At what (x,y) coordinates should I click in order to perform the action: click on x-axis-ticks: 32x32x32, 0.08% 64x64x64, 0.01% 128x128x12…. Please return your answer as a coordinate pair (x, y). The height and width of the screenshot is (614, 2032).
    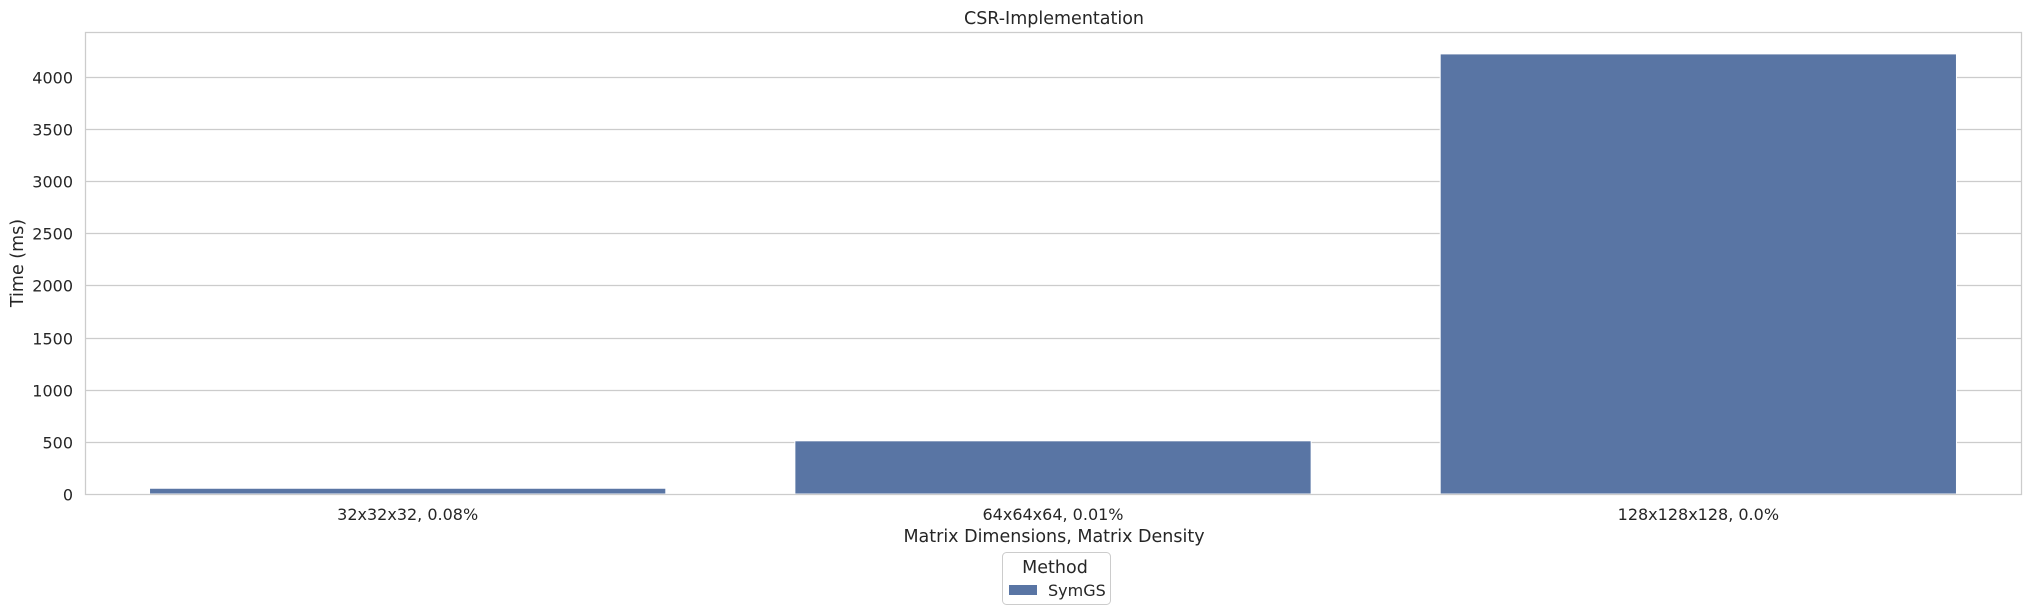
    Looking at the image, I should click on (1058, 514).